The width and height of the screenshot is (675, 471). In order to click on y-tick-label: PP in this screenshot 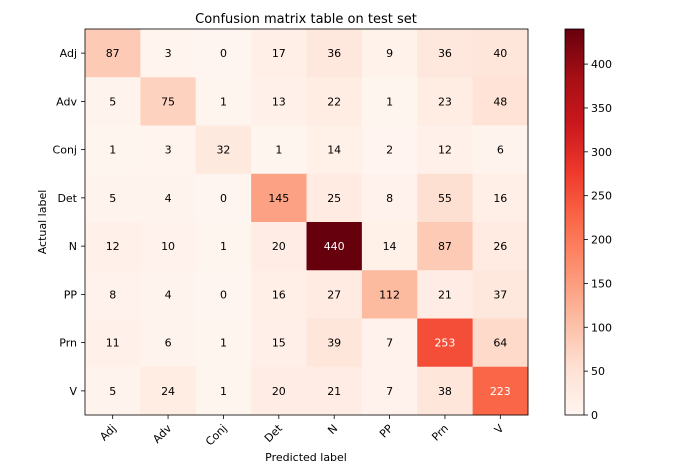, I will do `click(71, 294)`.